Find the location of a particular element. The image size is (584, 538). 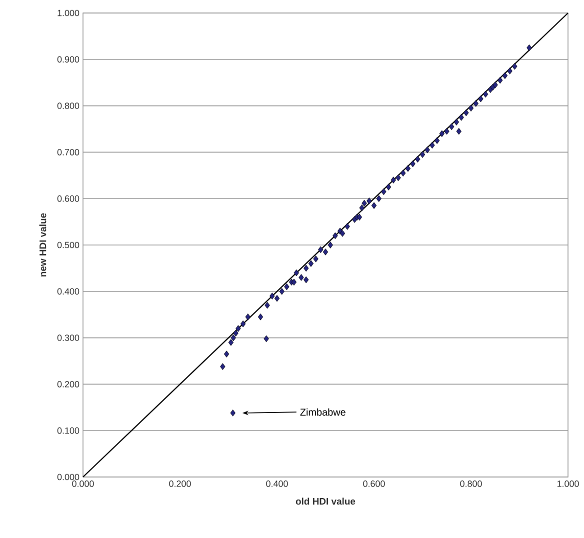

y-tick-label: 0.500 is located at coordinates (68, 245).